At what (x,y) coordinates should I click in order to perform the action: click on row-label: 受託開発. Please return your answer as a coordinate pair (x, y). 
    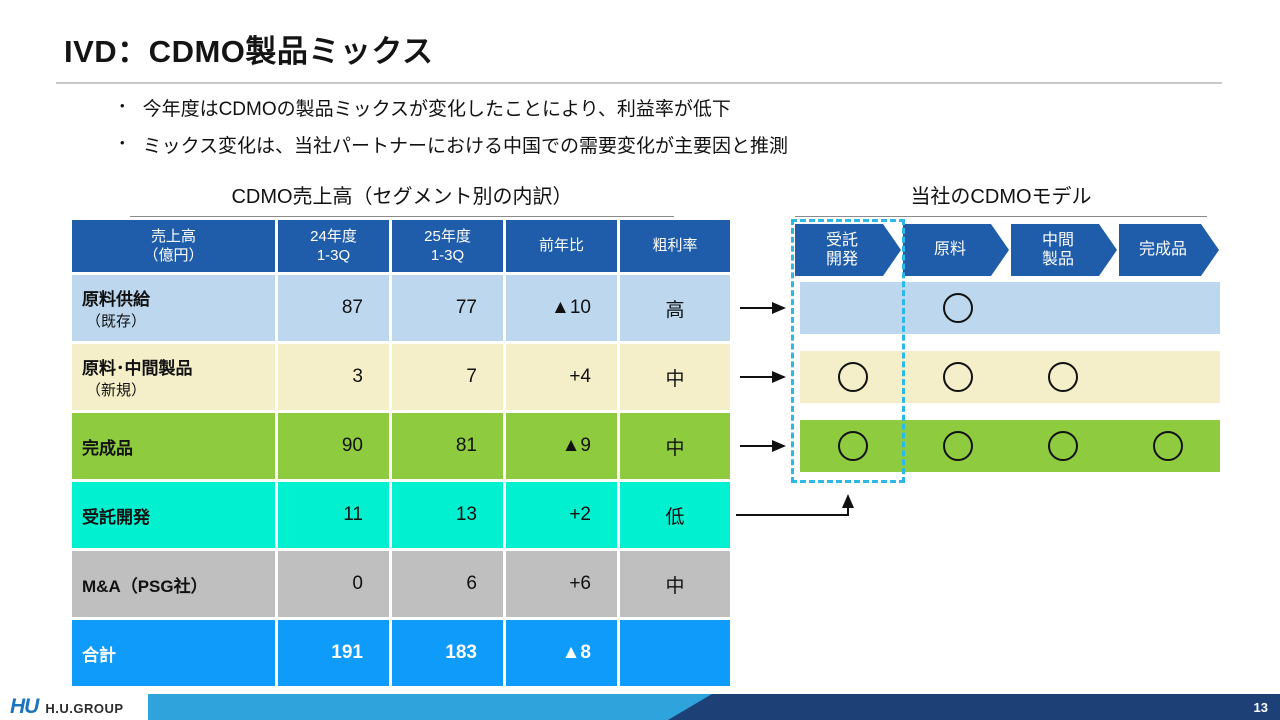
    Looking at the image, I should click on (173, 515).